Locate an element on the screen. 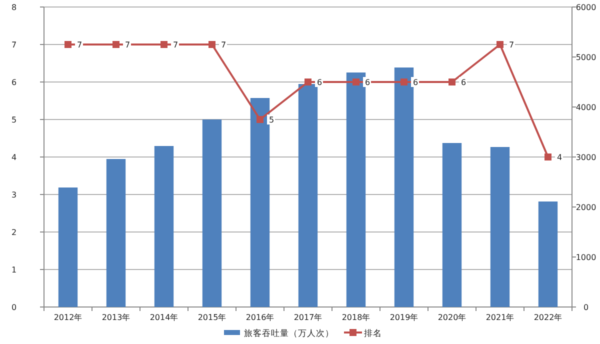 Image resolution: width=600 pixels, height=344 pixels. y-tick-label: 6 is located at coordinates (14, 82).